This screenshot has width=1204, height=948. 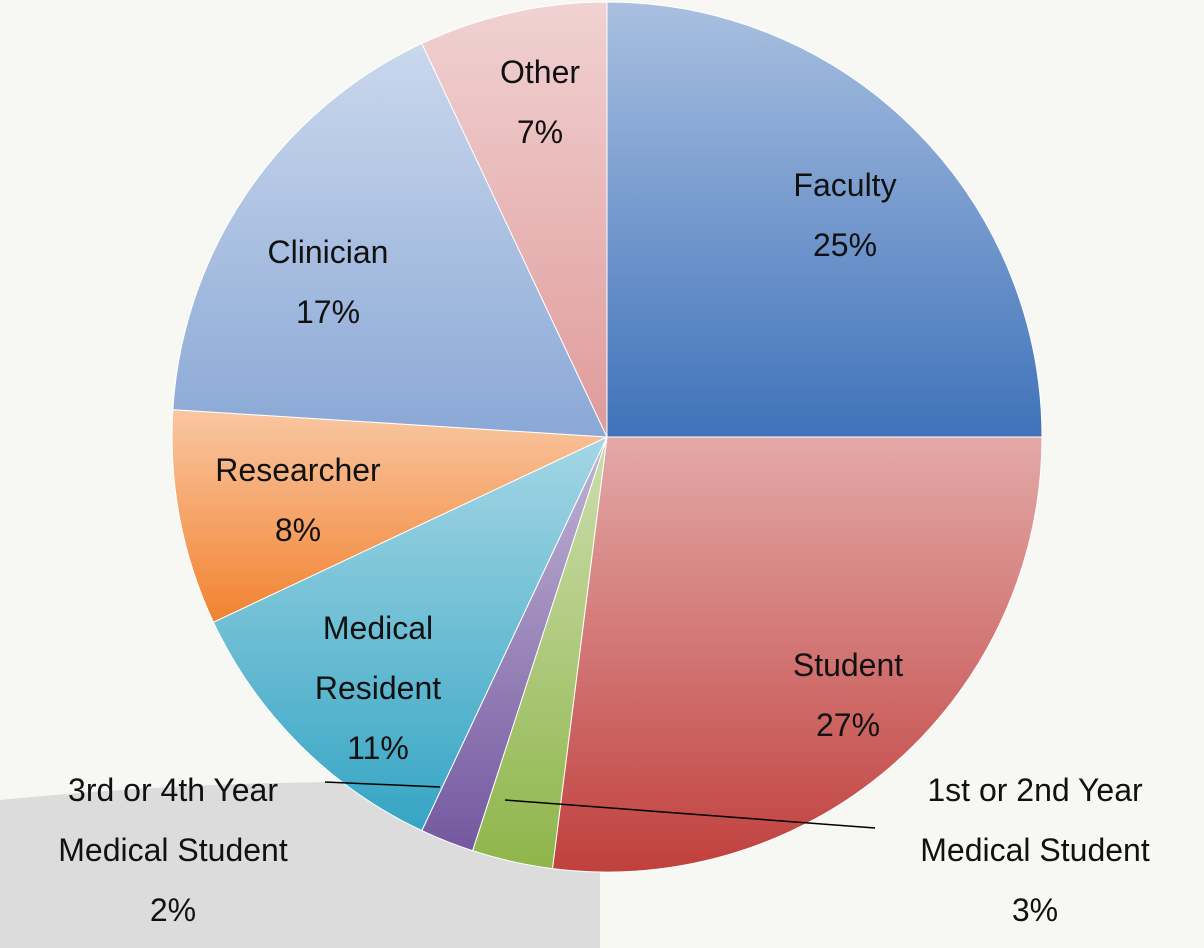 I want to click on category-label: 1st or 2nd Year Medical Student, so click(x=1035, y=820).